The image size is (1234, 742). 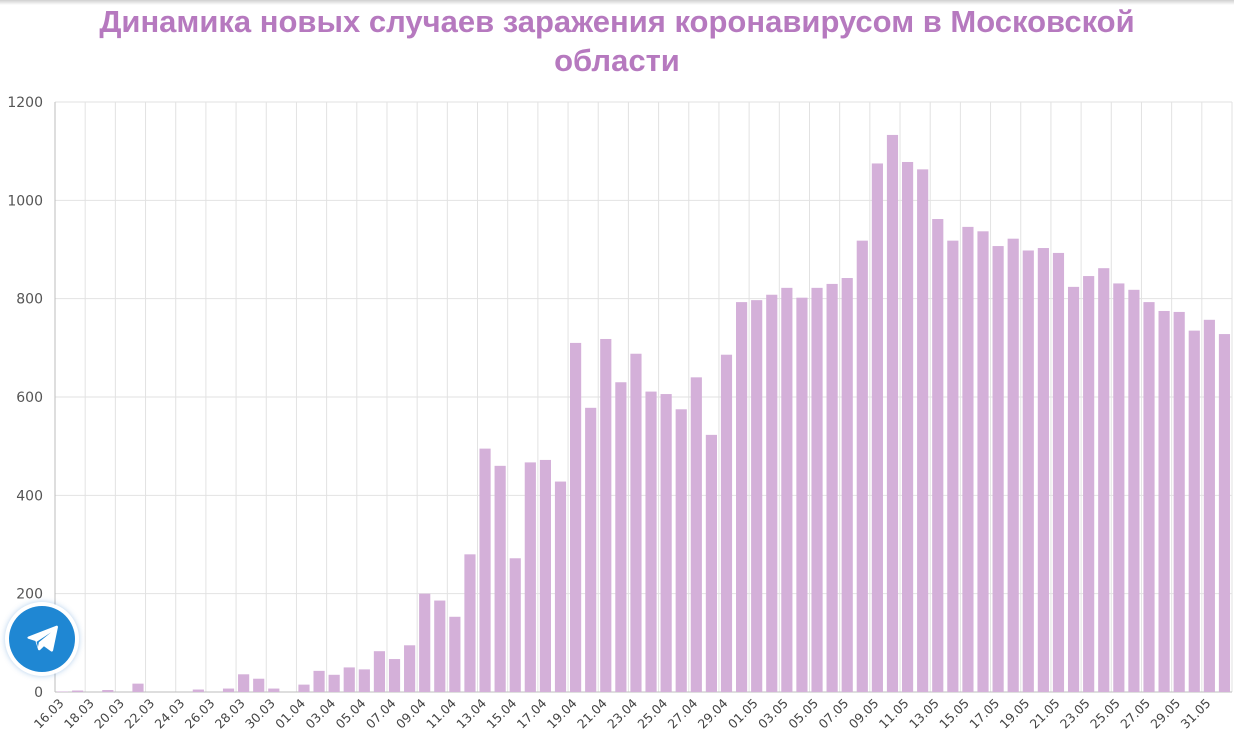 What do you see at coordinates (530, 577) in the screenshot?
I see `bar-16.04` at bounding box center [530, 577].